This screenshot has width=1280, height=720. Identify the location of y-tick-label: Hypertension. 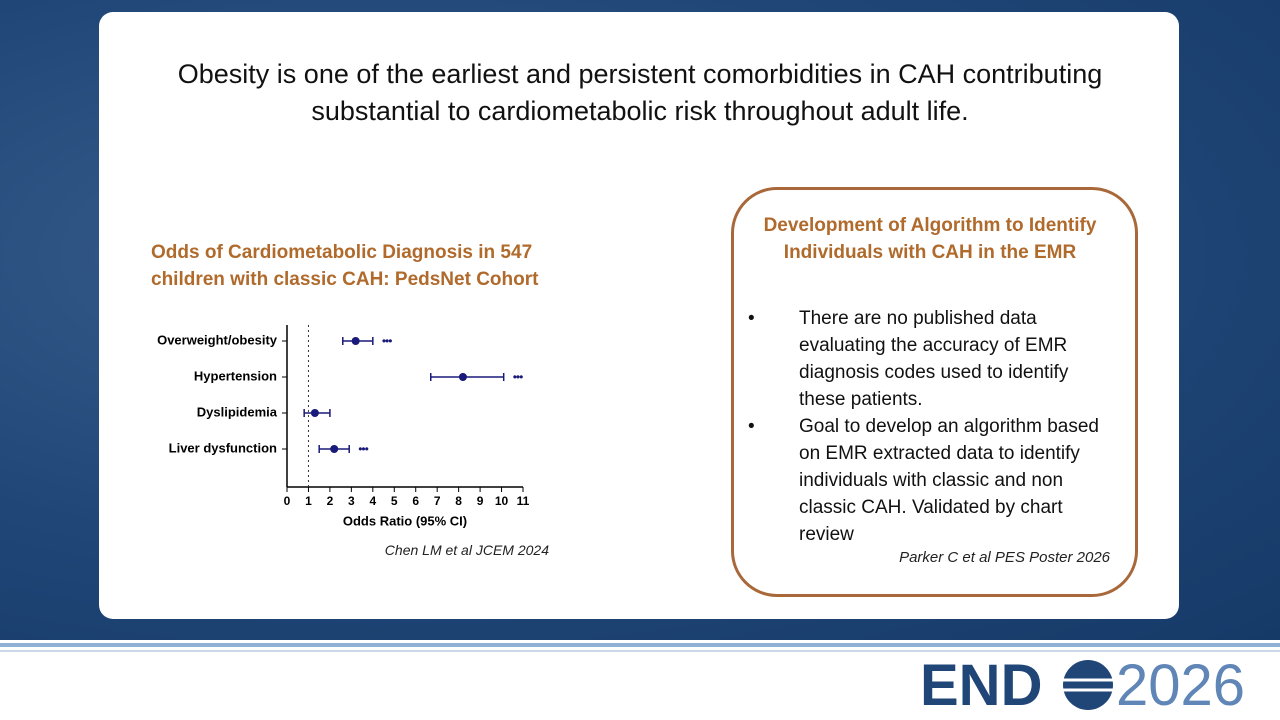
(235, 375).